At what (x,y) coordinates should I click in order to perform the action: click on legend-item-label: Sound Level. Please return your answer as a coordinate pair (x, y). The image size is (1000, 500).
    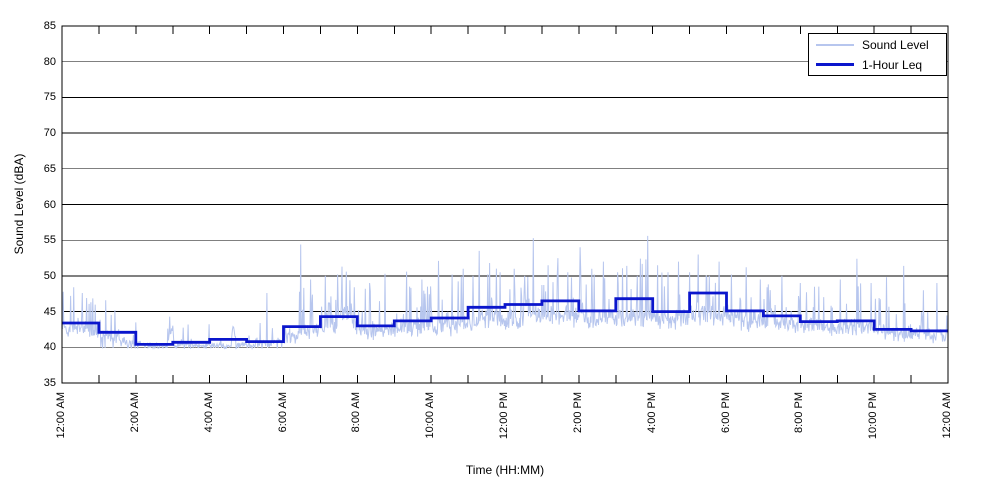
    Looking at the image, I should click on (895, 44).